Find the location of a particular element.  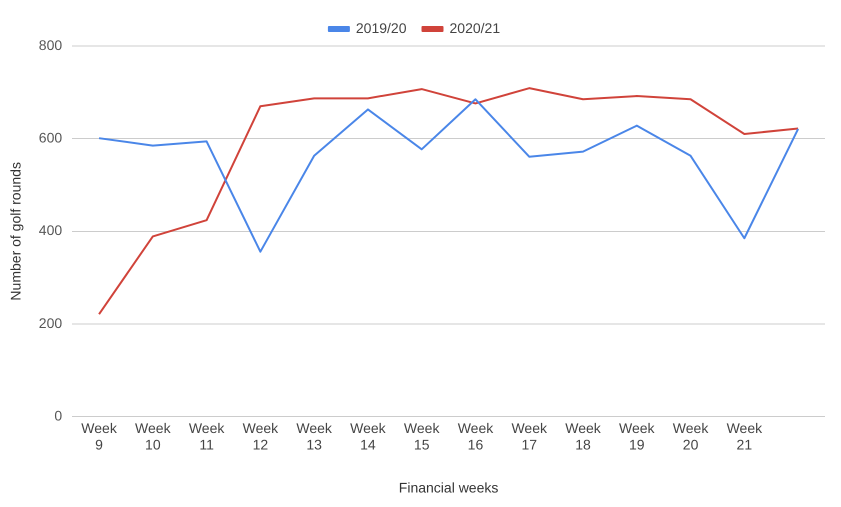

x-tick-label: Week 16 is located at coordinates (476, 436).